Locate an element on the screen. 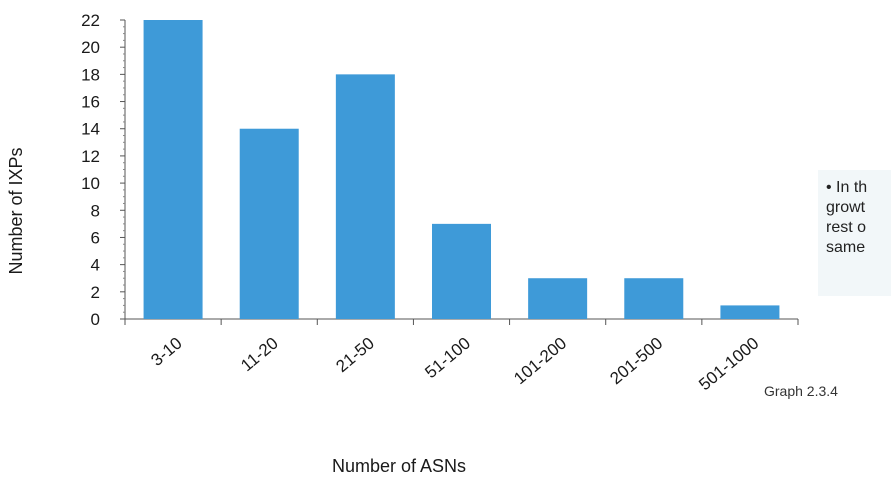 This screenshot has height=483, width=891. x-tick-label: 11-20 is located at coordinates (259, 355).